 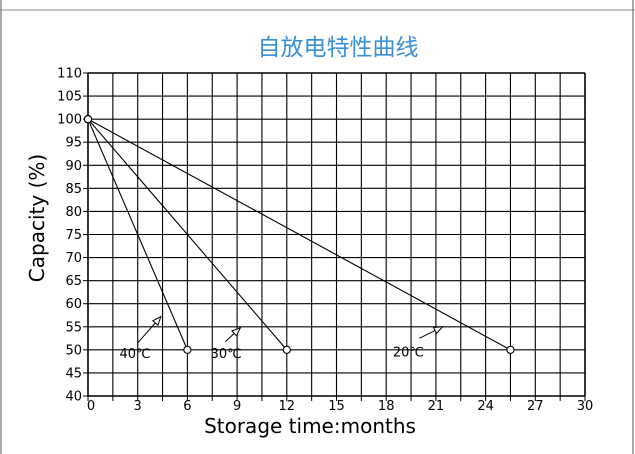 What do you see at coordinates (137, 234) in the screenshot?
I see `series-line` at bounding box center [137, 234].